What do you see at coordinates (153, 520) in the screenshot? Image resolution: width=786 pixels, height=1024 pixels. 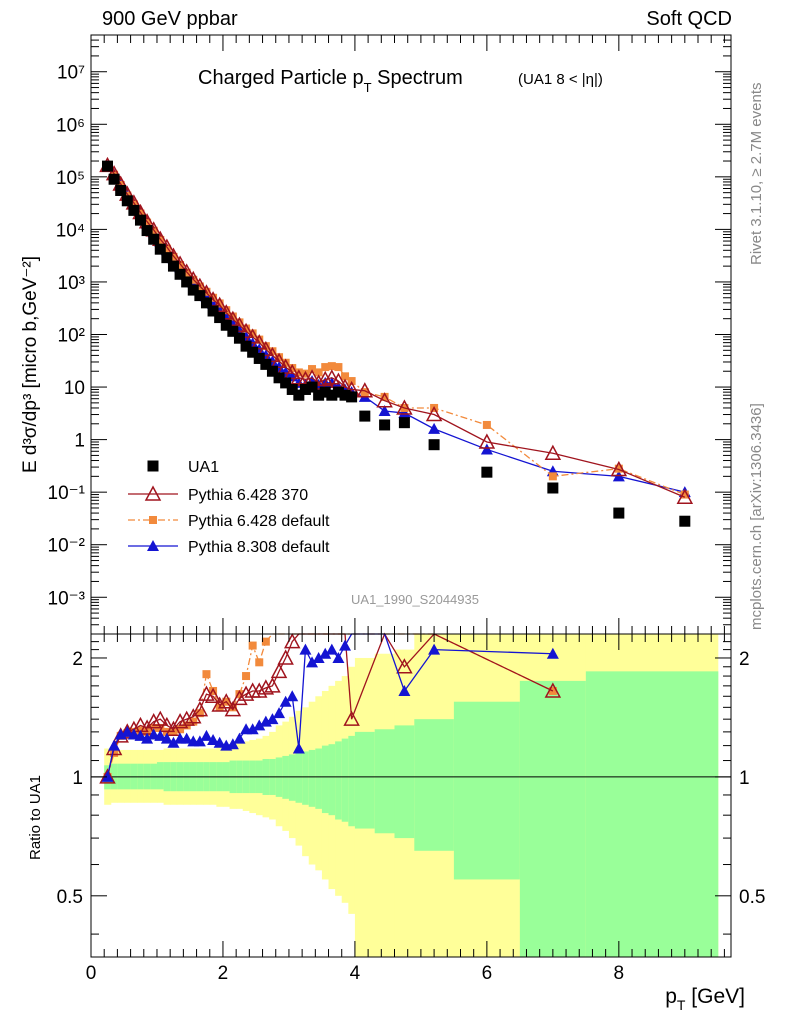 I see `legend-marker` at bounding box center [153, 520].